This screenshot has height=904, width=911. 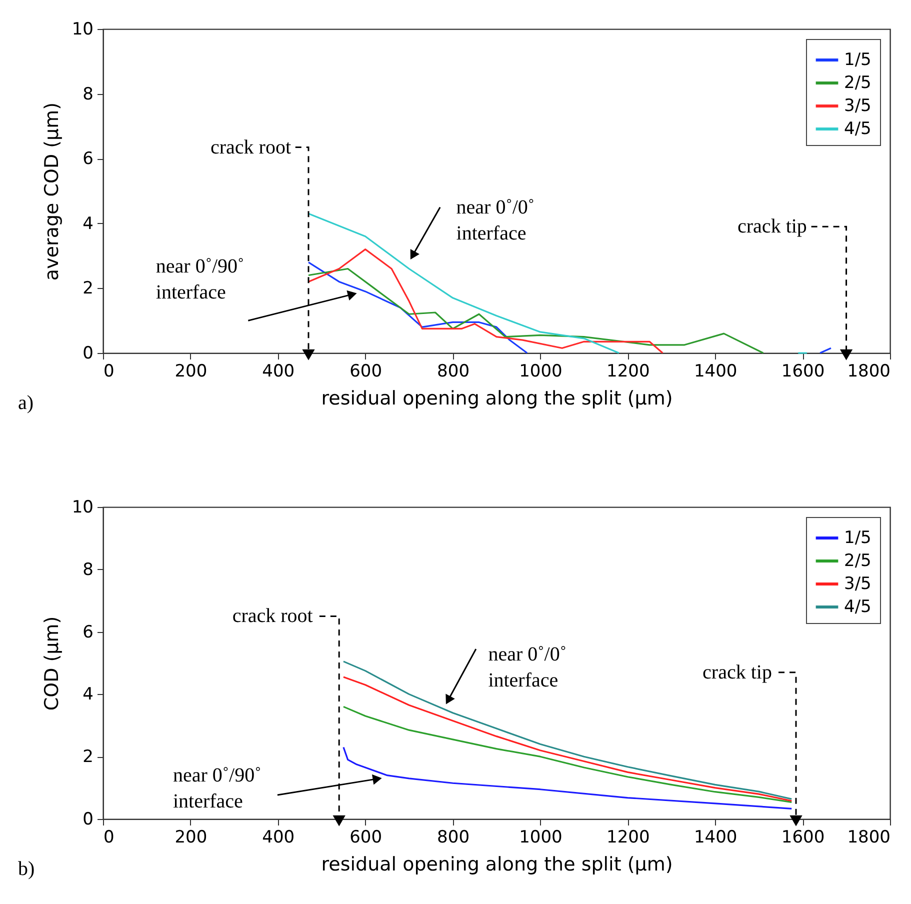 What do you see at coordinates (51, 191) in the screenshot?
I see `y-axis-title: average COD (µm)` at bounding box center [51, 191].